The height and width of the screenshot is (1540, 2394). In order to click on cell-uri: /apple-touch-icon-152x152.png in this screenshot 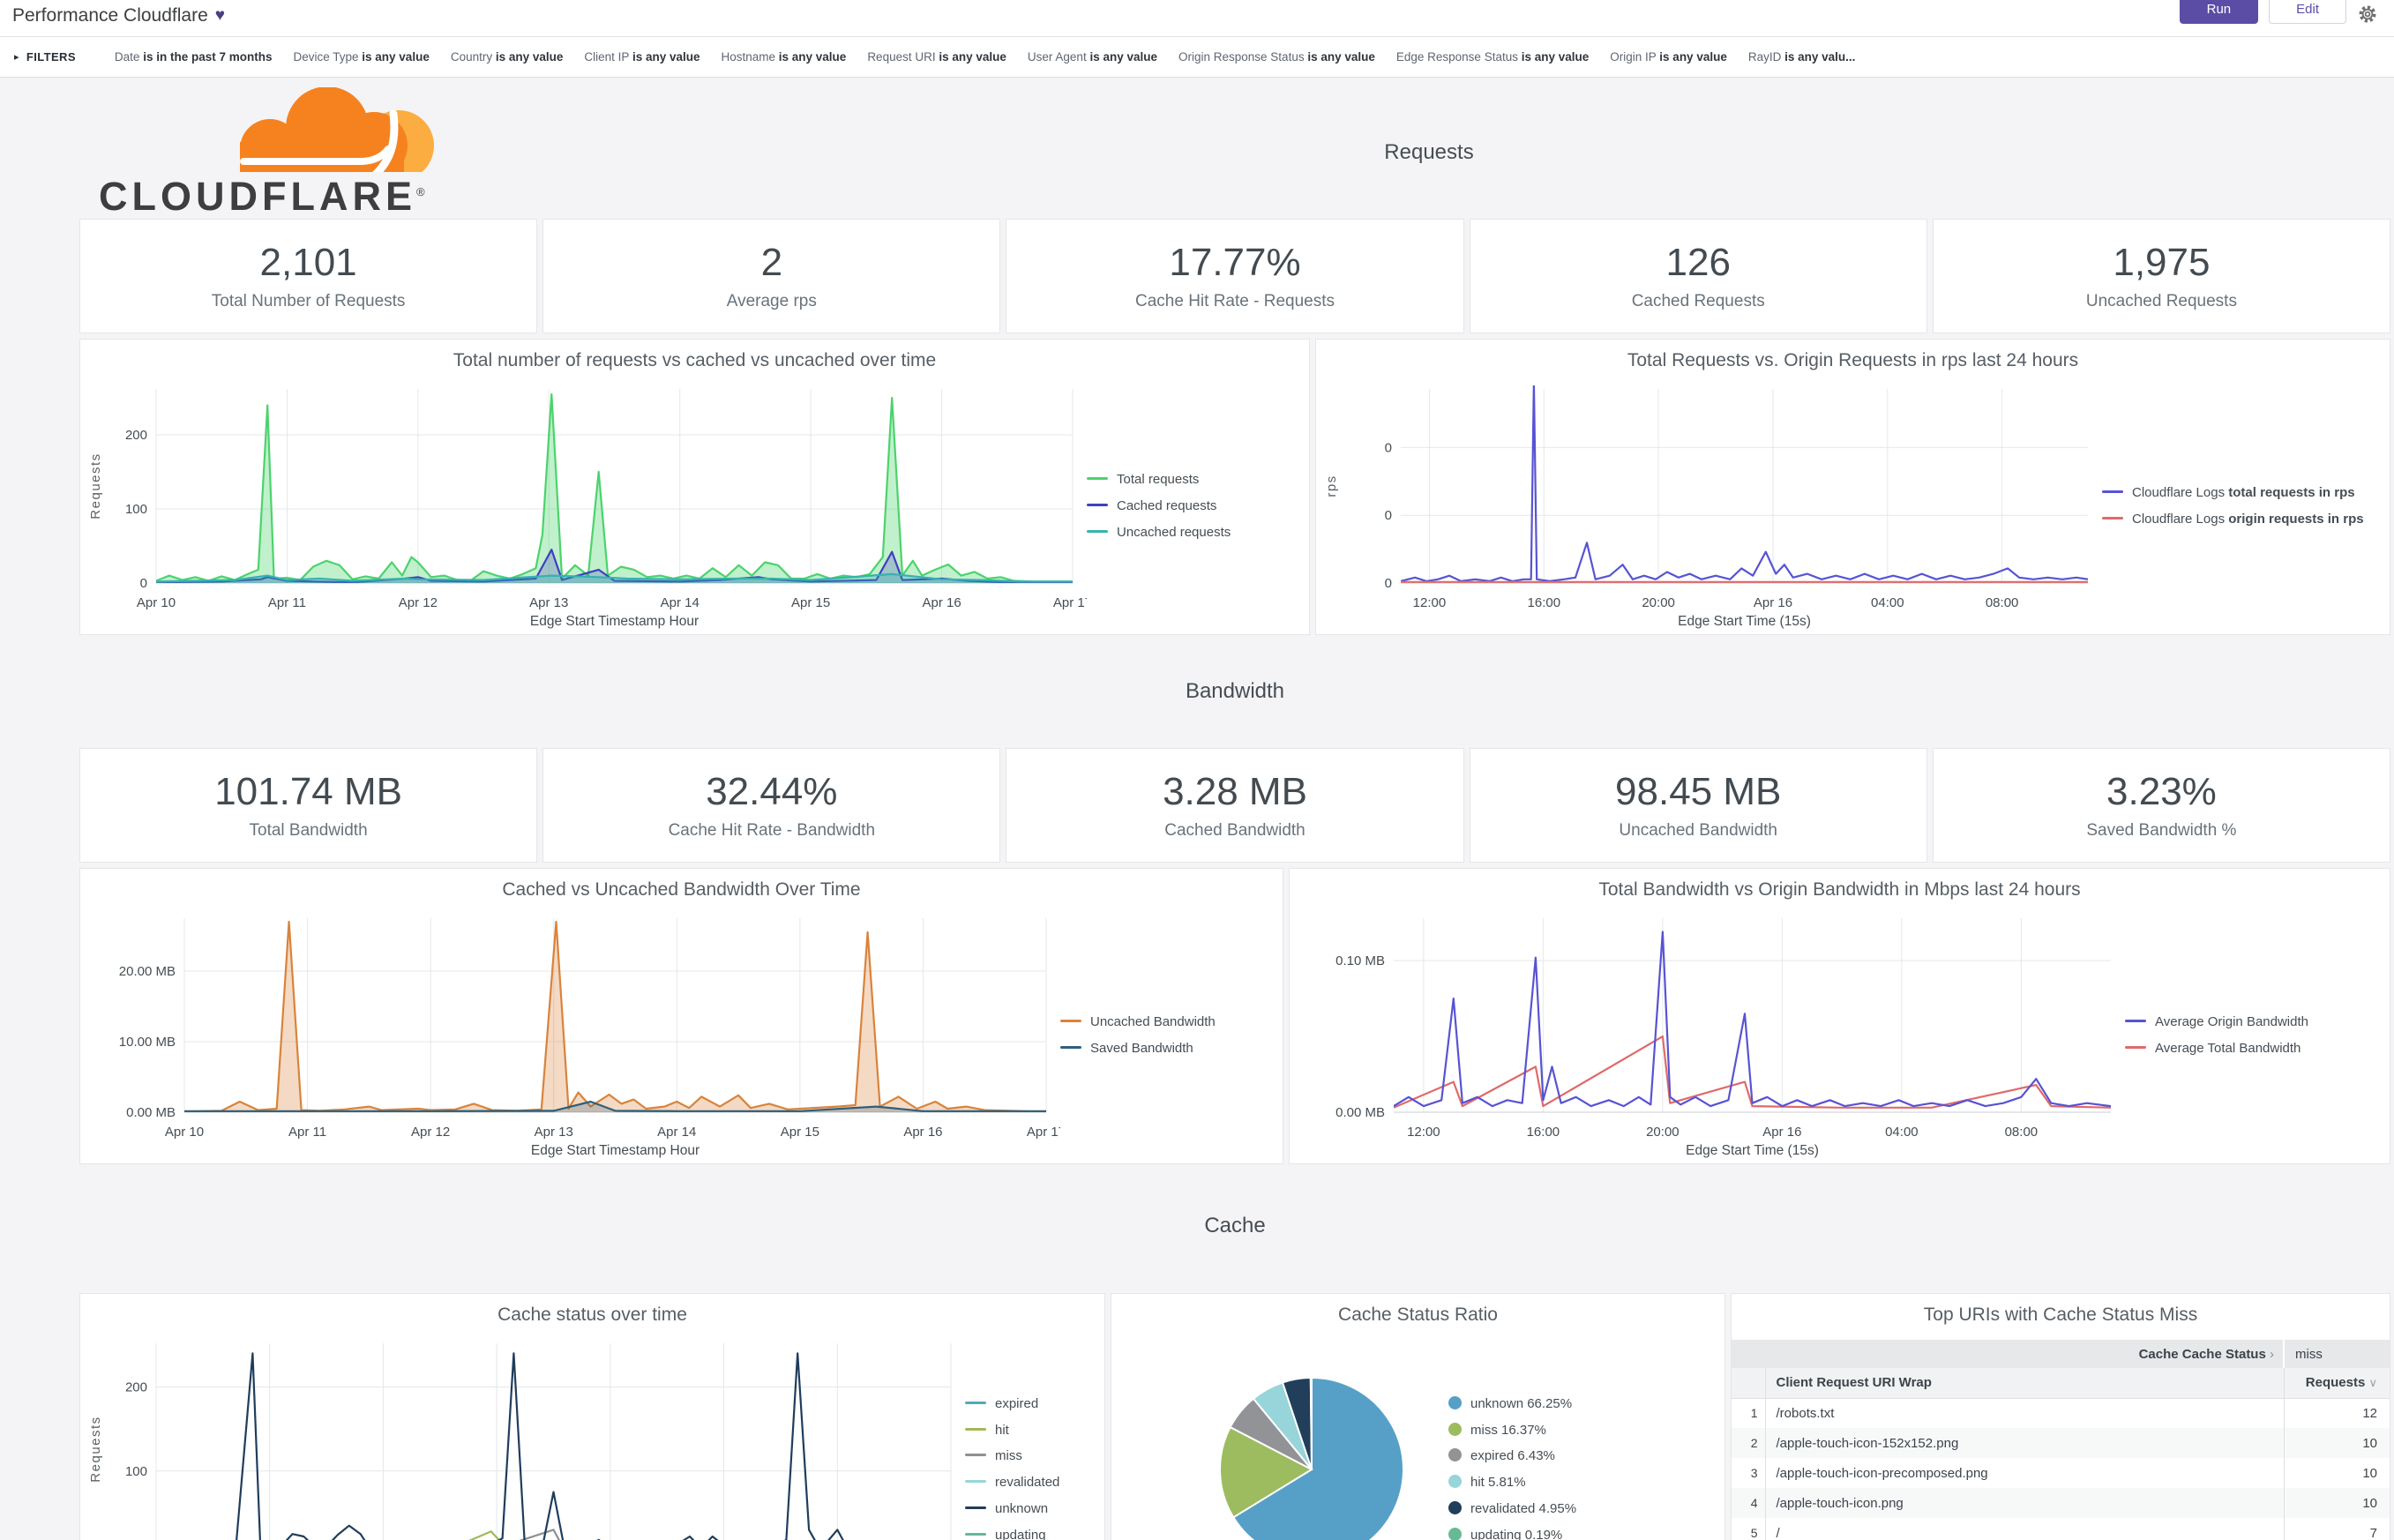, I will do `click(2024, 1443)`.